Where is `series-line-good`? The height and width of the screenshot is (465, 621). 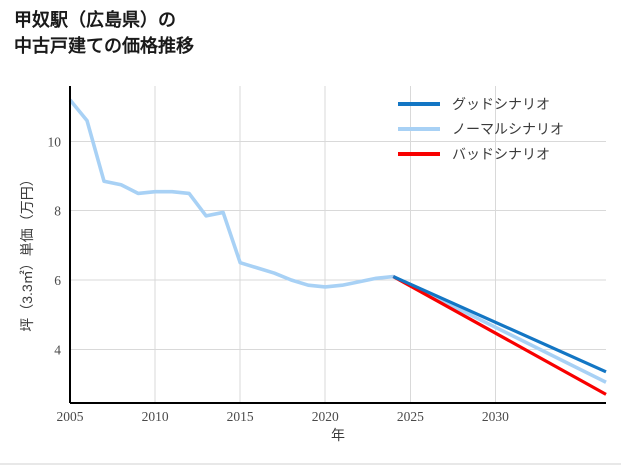
series-line-good is located at coordinates (499, 324).